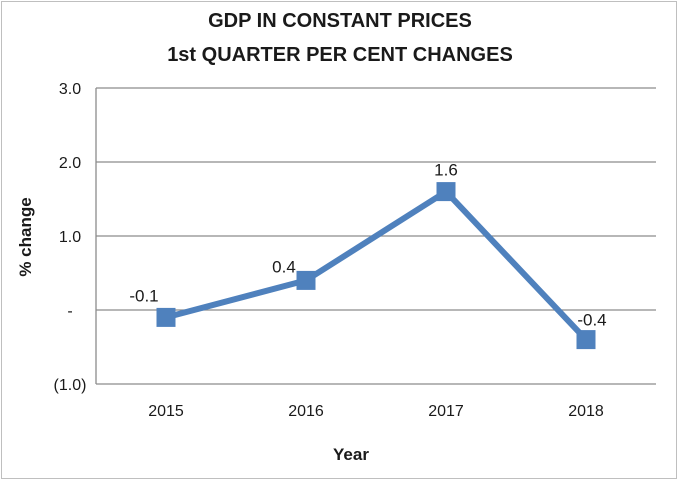 Image resolution: width=680 pixels, height=482 pixels. What do you see at coordinates (70, 89) in the screenshot?
I see `y-tick-label: 3.0` at bounding box center [70, 89].